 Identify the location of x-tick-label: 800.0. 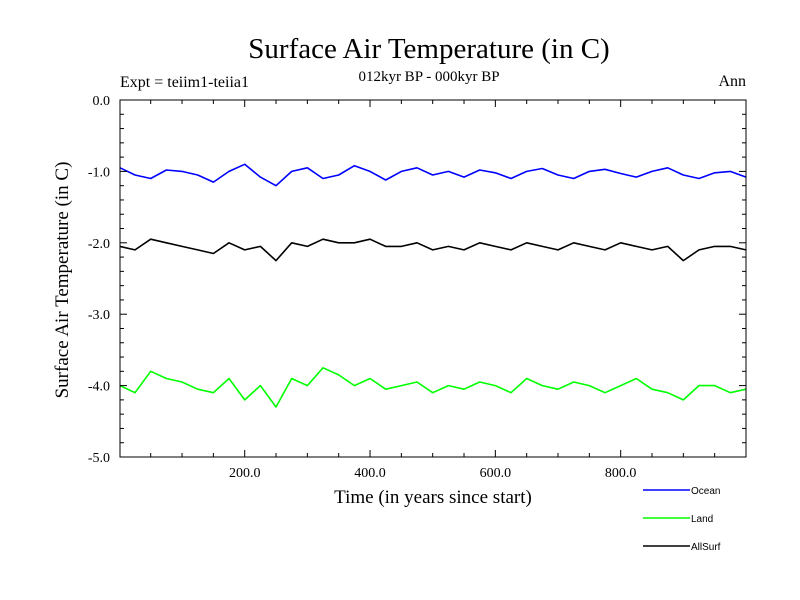
(621, 473).